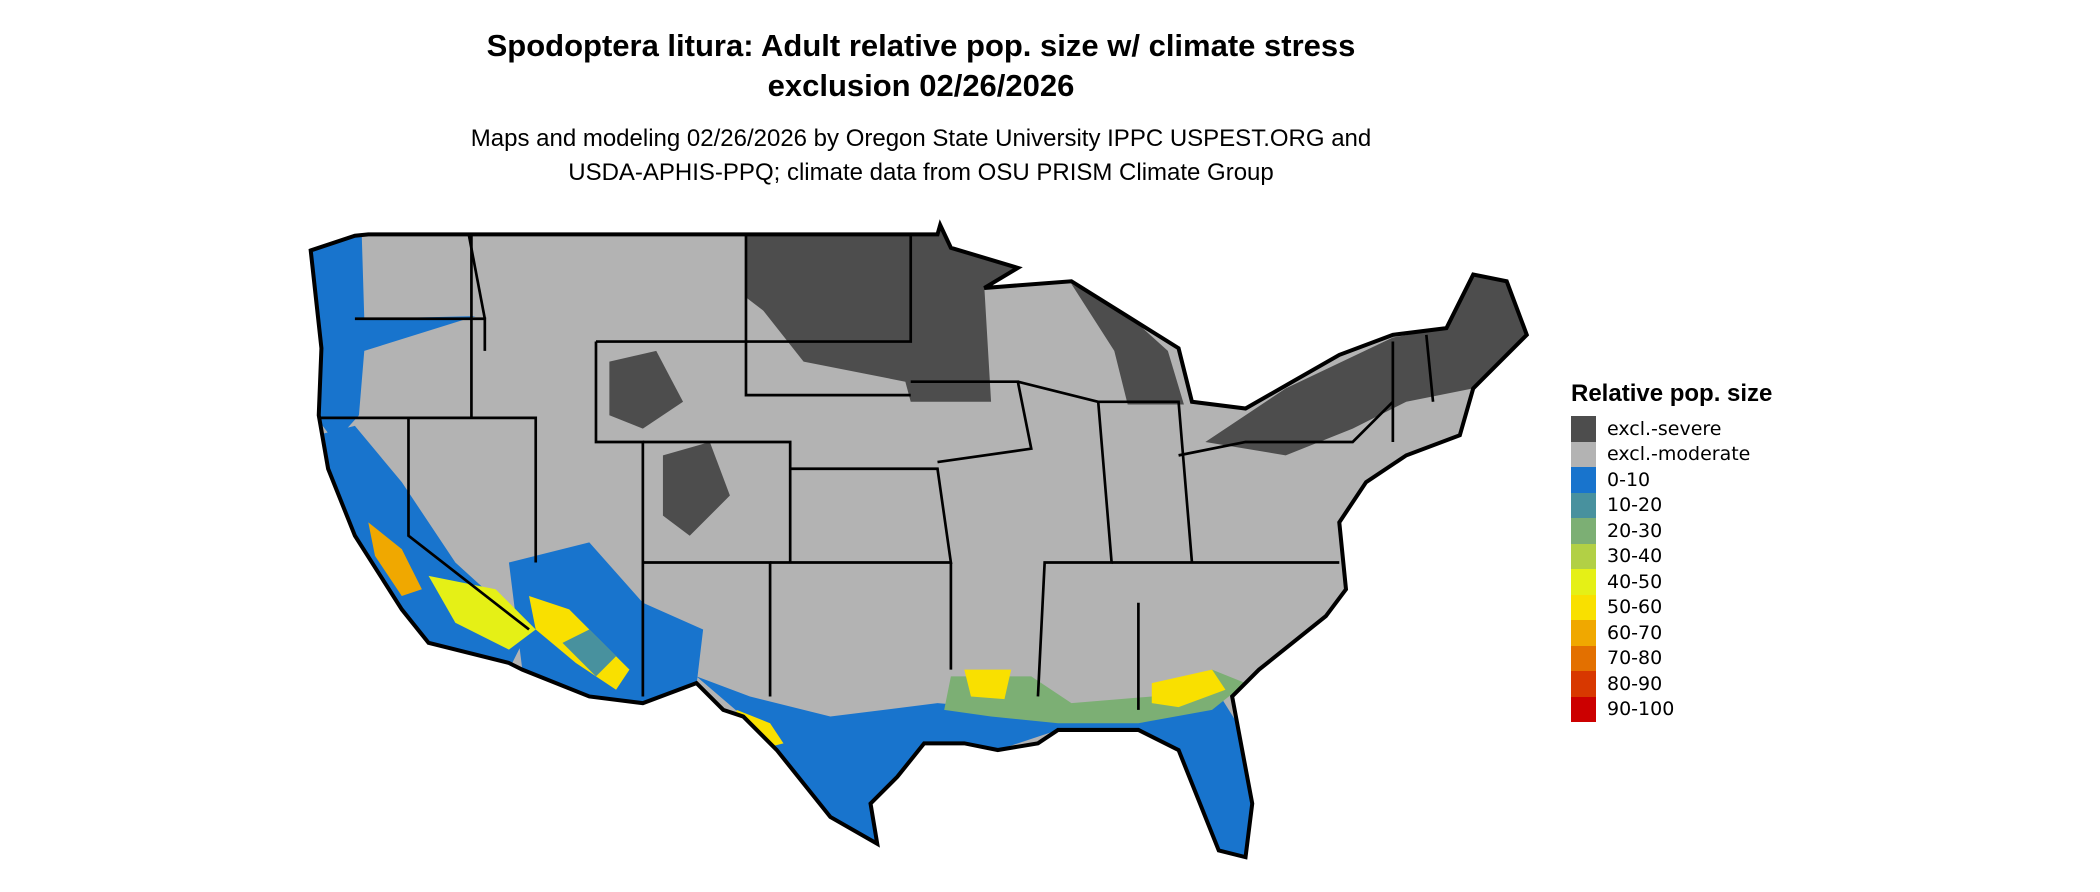  I want to click on excl-severe-region-north-plains, so click(881, 313).